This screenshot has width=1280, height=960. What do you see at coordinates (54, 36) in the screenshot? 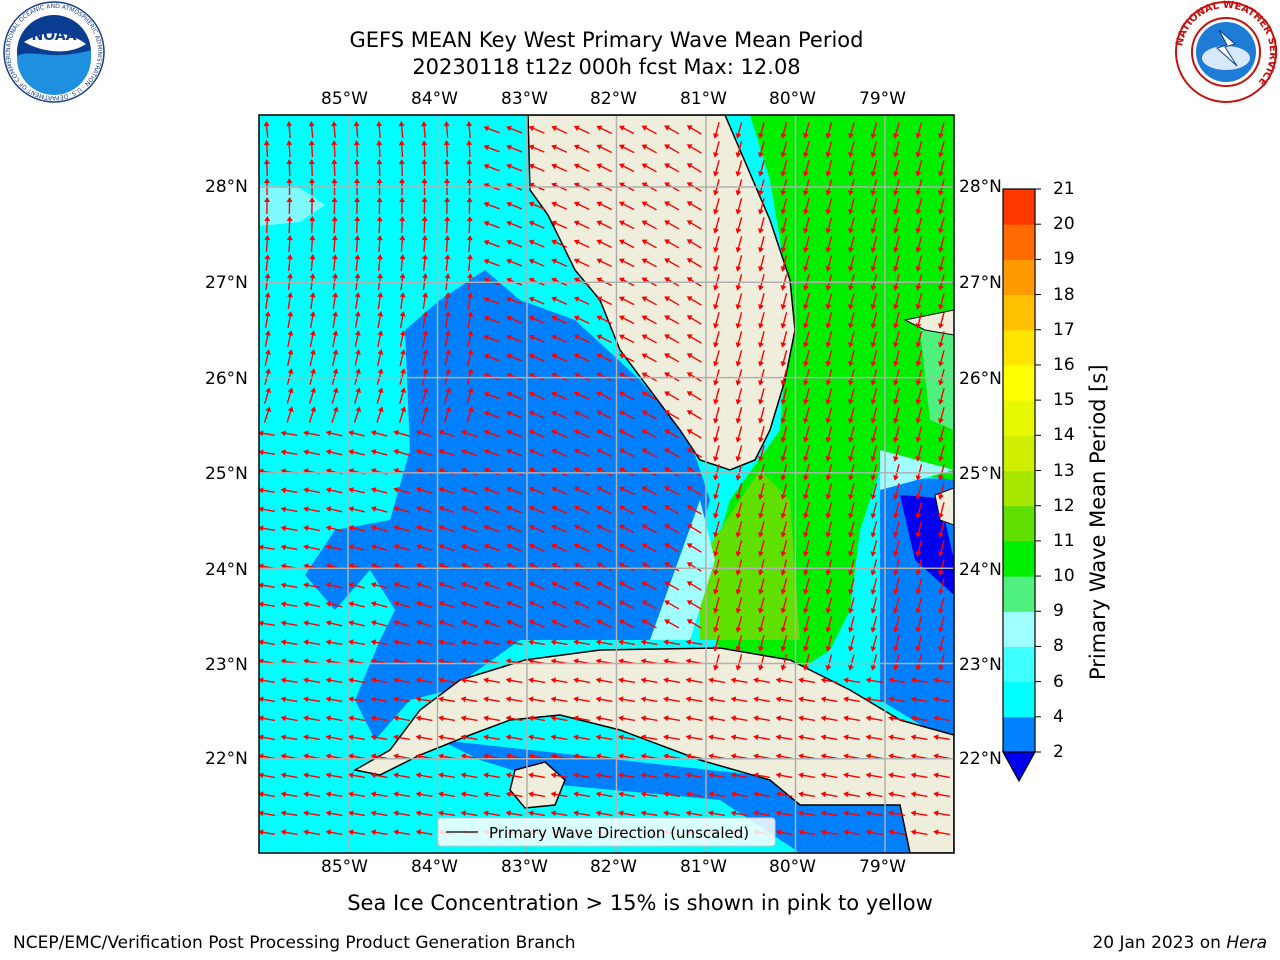
I see `svg-text: NOAA` at bounding box center [54, 36].